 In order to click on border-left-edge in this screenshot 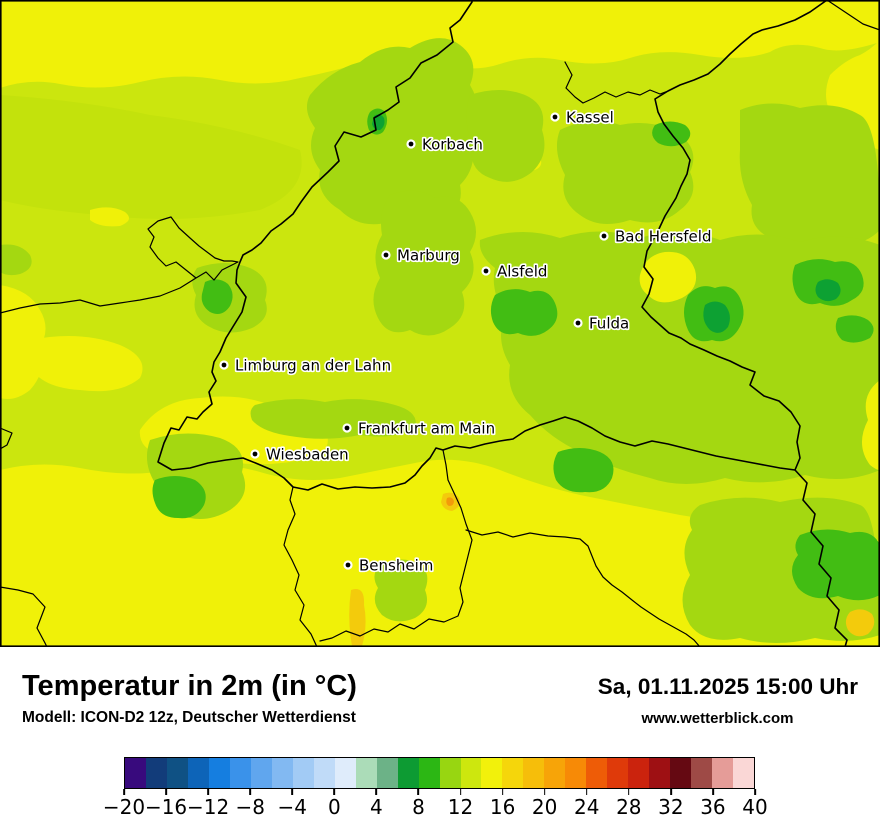, I will do `click(6, 438)`.